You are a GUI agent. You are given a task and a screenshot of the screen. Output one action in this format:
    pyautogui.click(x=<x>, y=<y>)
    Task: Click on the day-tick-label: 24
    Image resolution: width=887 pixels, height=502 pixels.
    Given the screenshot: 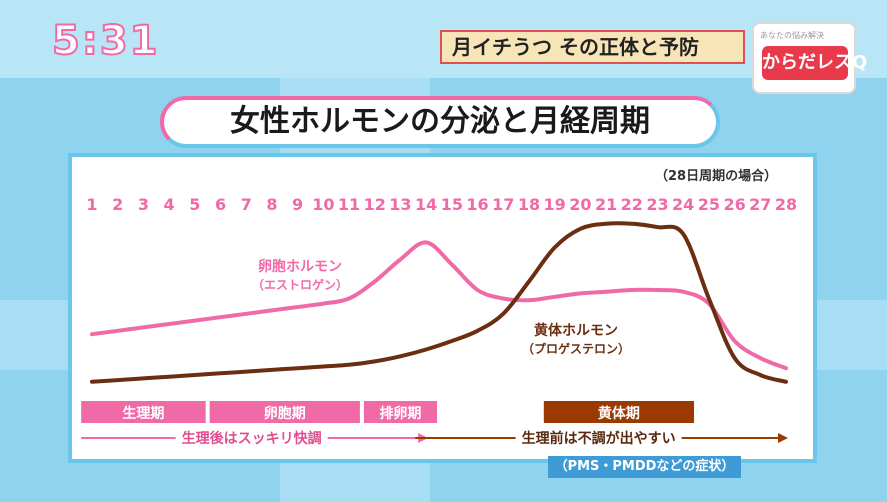 What is the action you would take?
    pyautogui.click(x=683, y=204)
    